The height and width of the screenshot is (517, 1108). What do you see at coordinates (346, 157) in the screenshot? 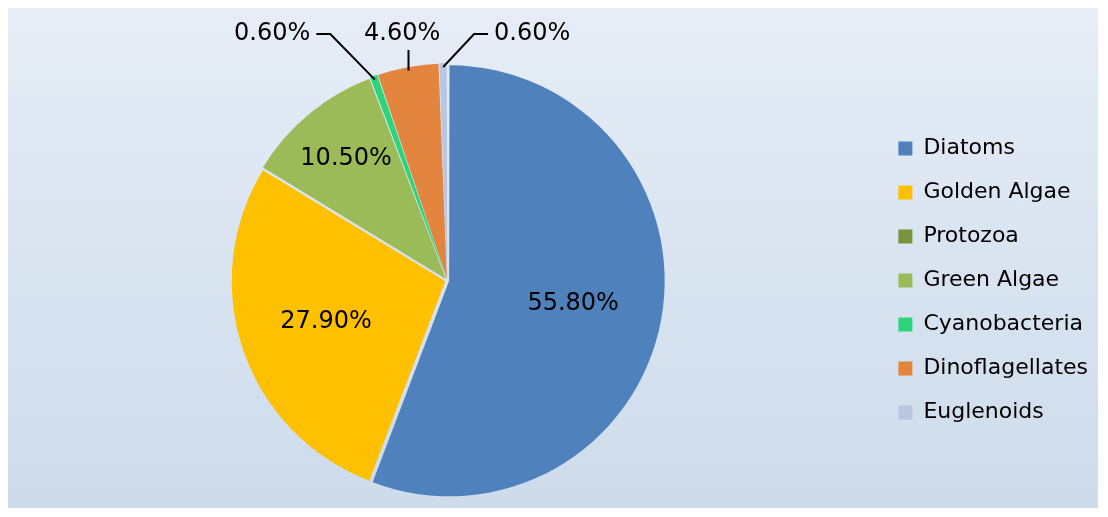
I see `data-label: 10.50%` at bounding box center [346, 157].